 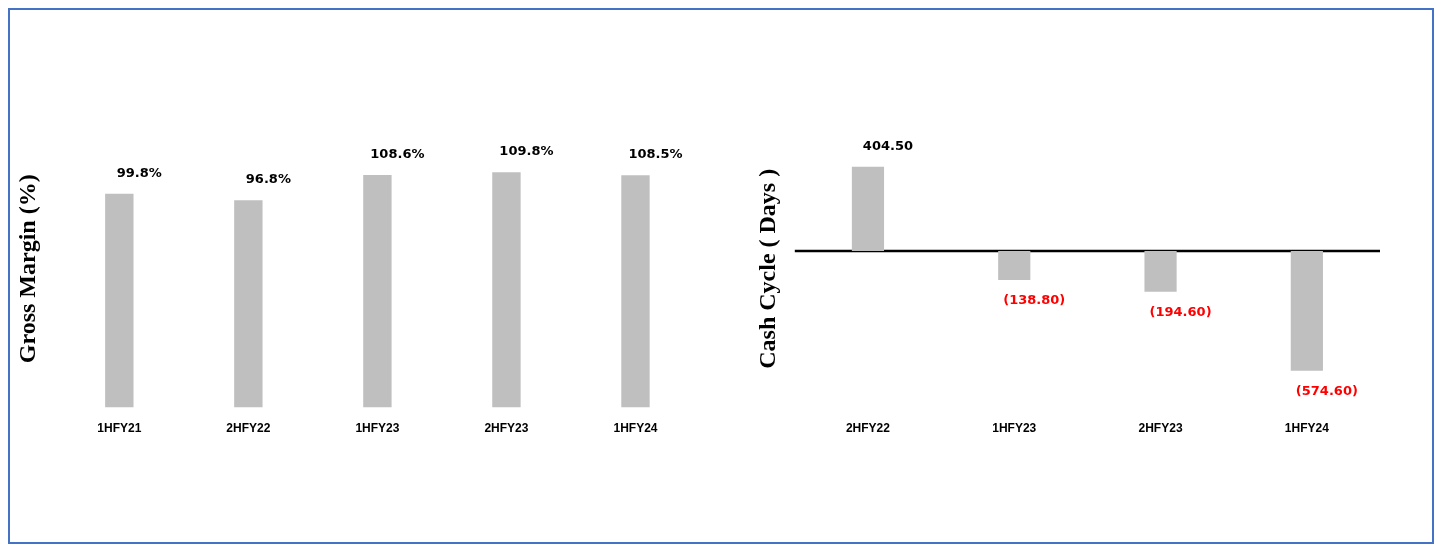 What do you see at coordinates (1180, 311) in the screenshot?
I see `data-label: (194.60)` at bounding box center [1180, 311].